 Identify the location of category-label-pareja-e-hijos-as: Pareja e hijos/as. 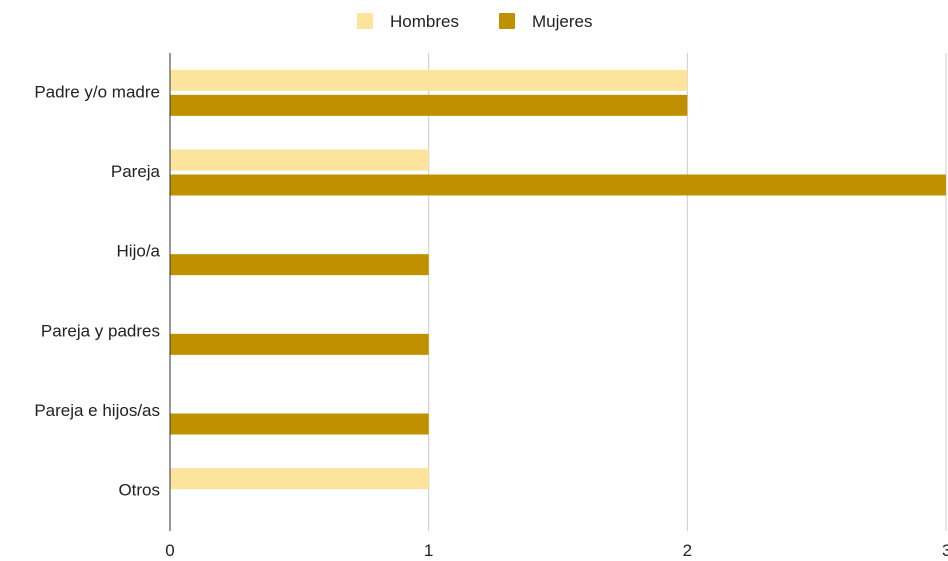
(97, 410).